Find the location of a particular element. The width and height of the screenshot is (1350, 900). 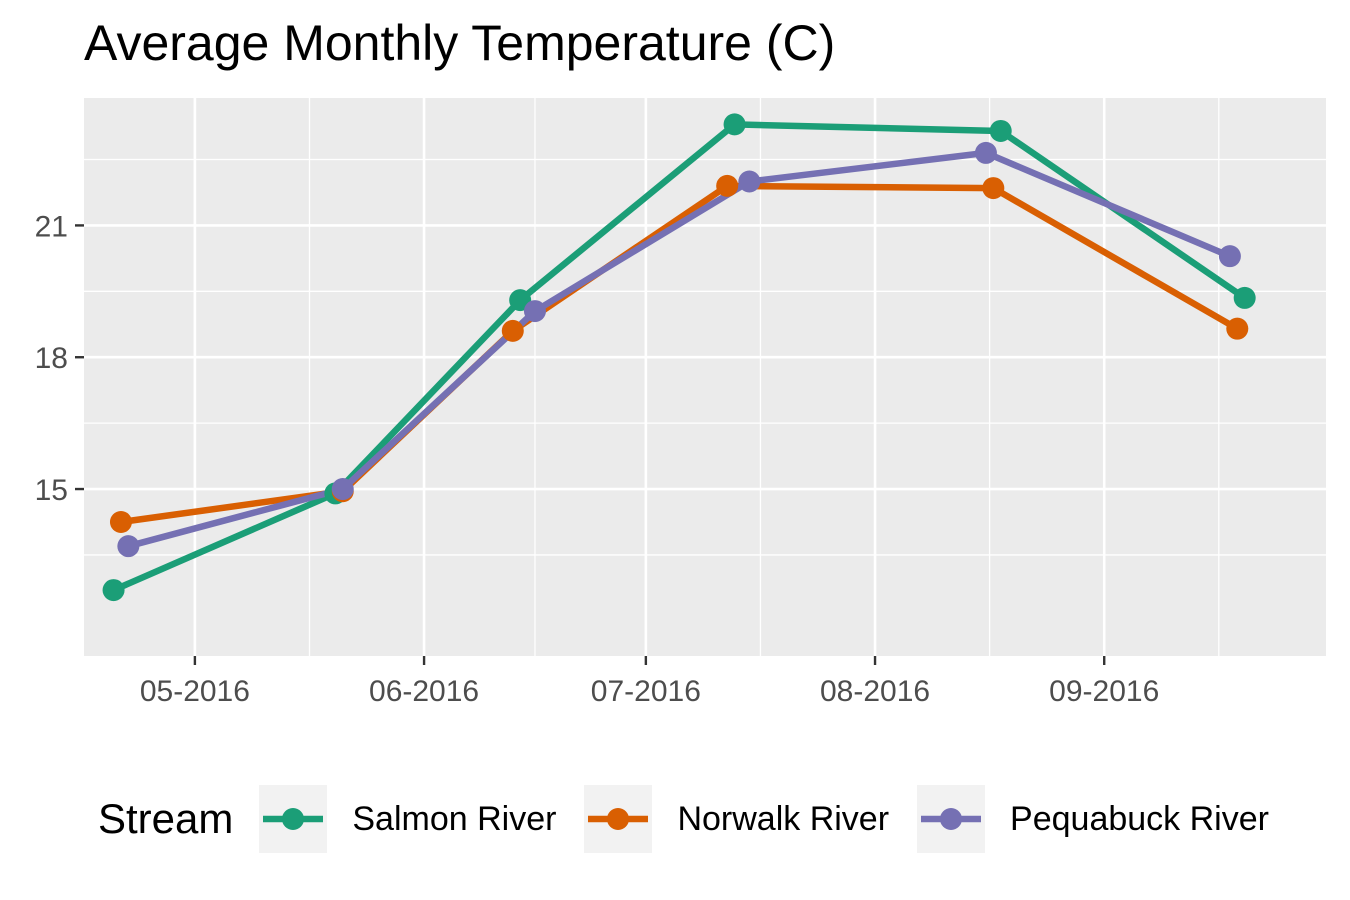

legend-item-pequabuck-river: Pequabuck River is located at coordinates (1102, 819).